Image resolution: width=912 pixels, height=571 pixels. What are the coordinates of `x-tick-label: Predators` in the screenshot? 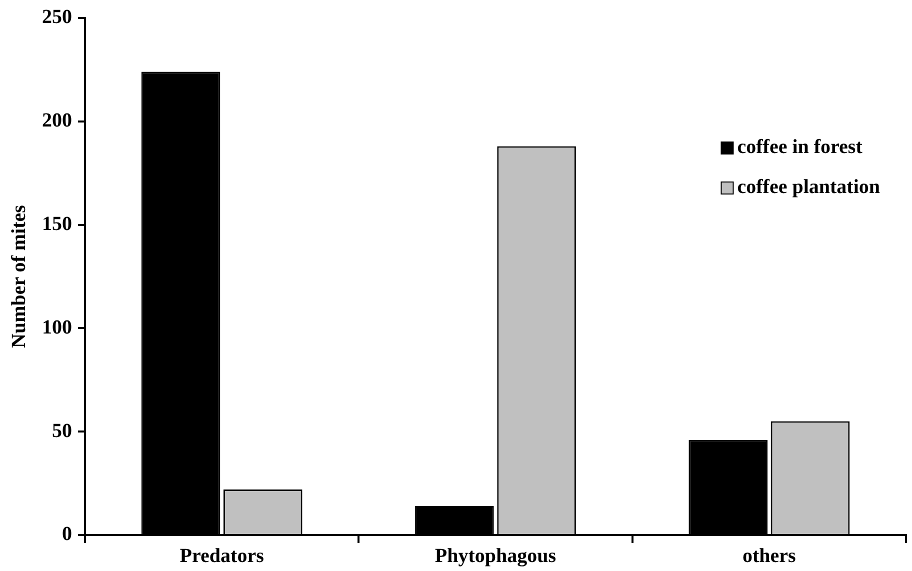 It's located at (222, 556).